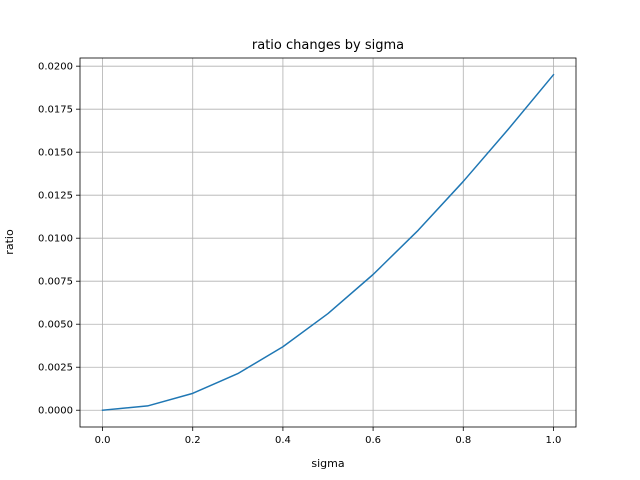  Describe the element at coordinates (55, 368) in the screenshot. I see `y-tick-label: 0.0025` at that location.